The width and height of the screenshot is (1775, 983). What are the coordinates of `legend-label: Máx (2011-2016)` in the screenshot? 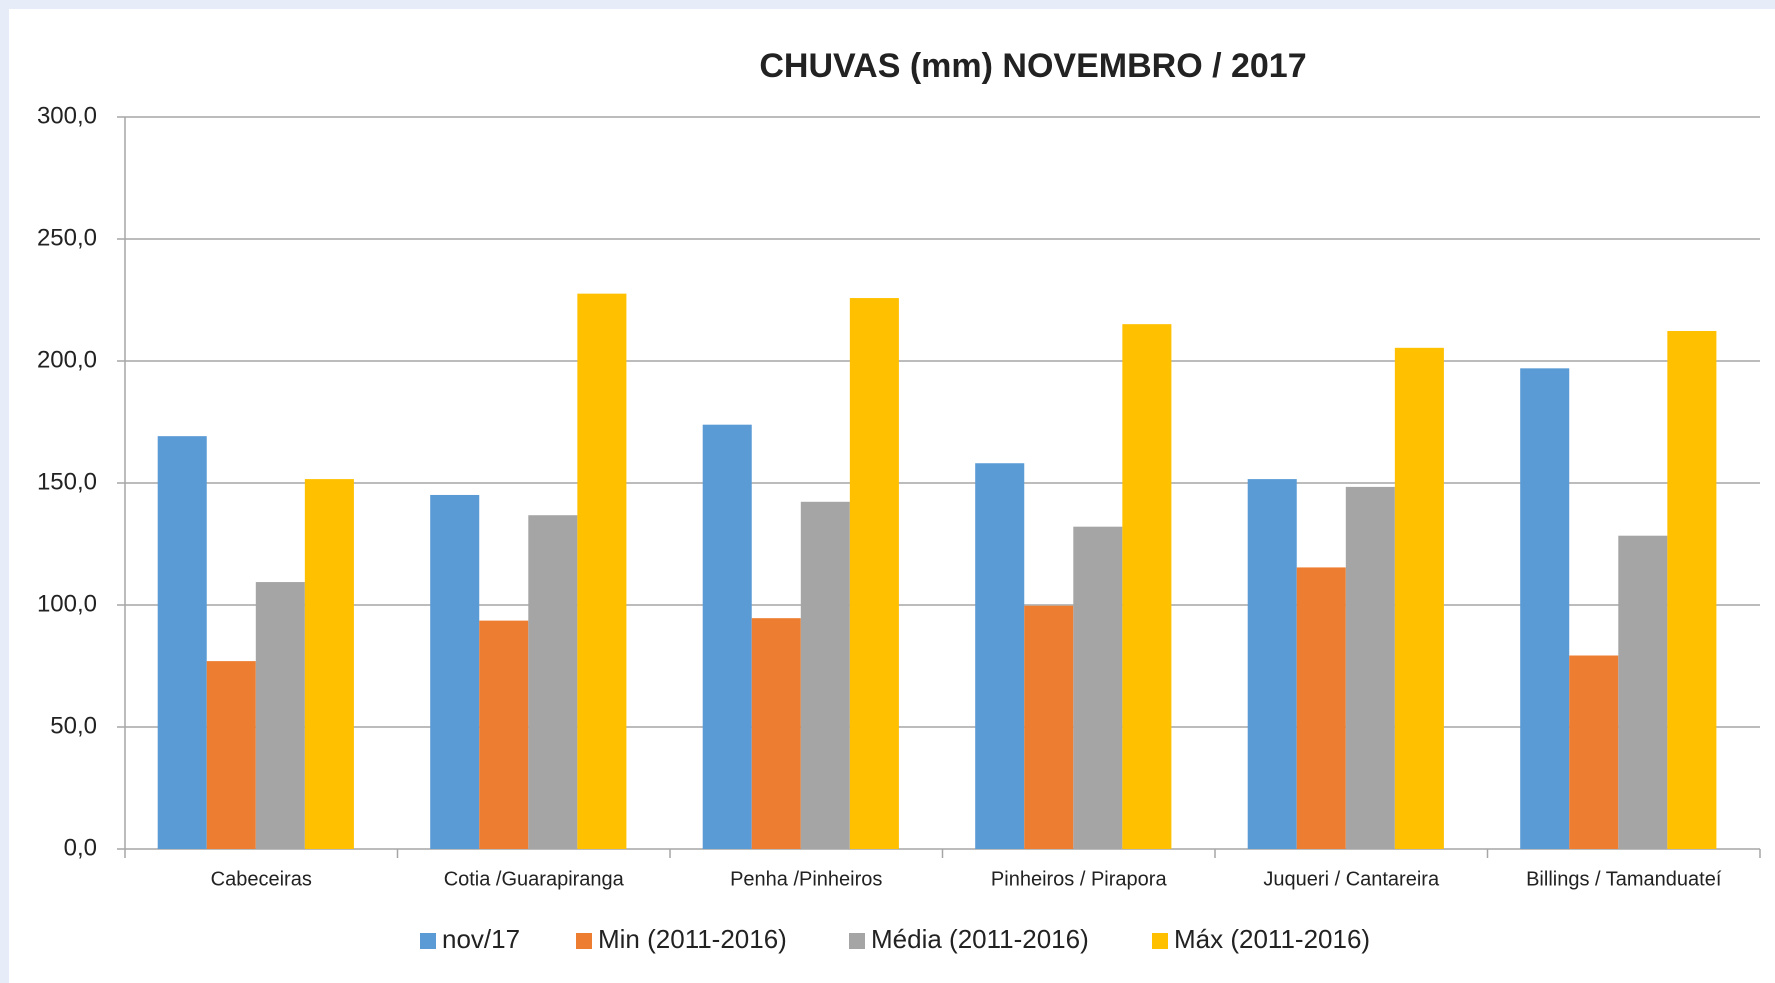 It's located at (1272, 939).